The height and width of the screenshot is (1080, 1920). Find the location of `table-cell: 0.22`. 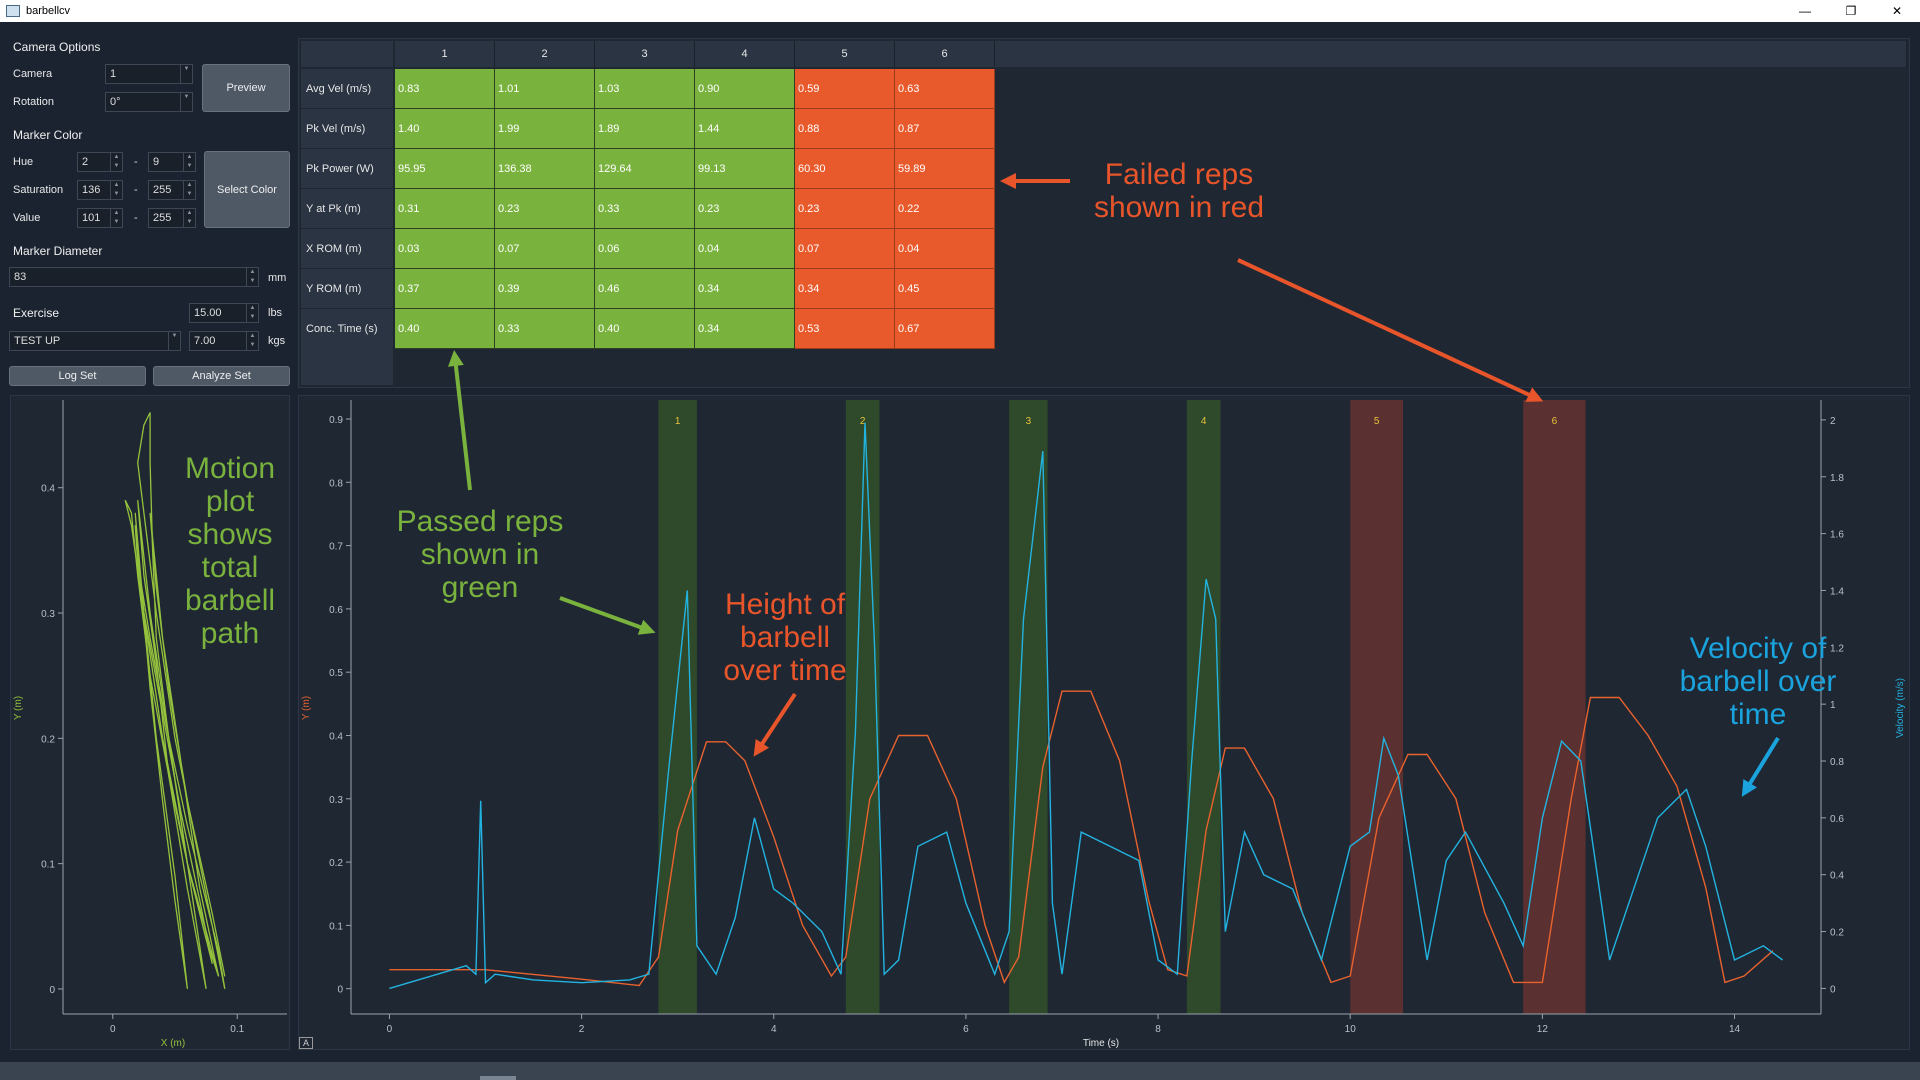

table-cell: 0.22 is located at coordinates (945, 209).